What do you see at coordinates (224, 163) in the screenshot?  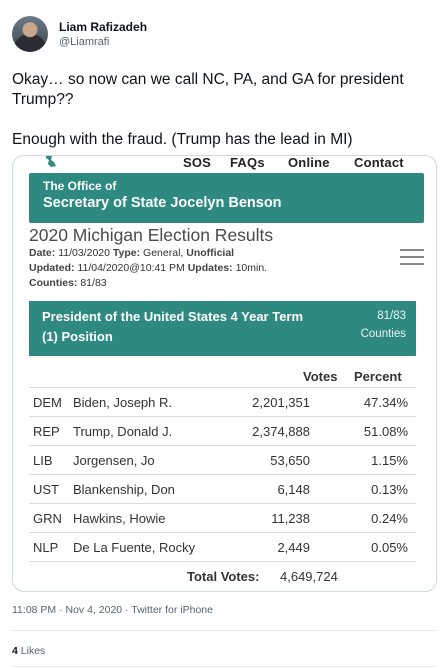 I see `site-nav: SOS FAQs Online Contact` at bounding box center [224, 163].